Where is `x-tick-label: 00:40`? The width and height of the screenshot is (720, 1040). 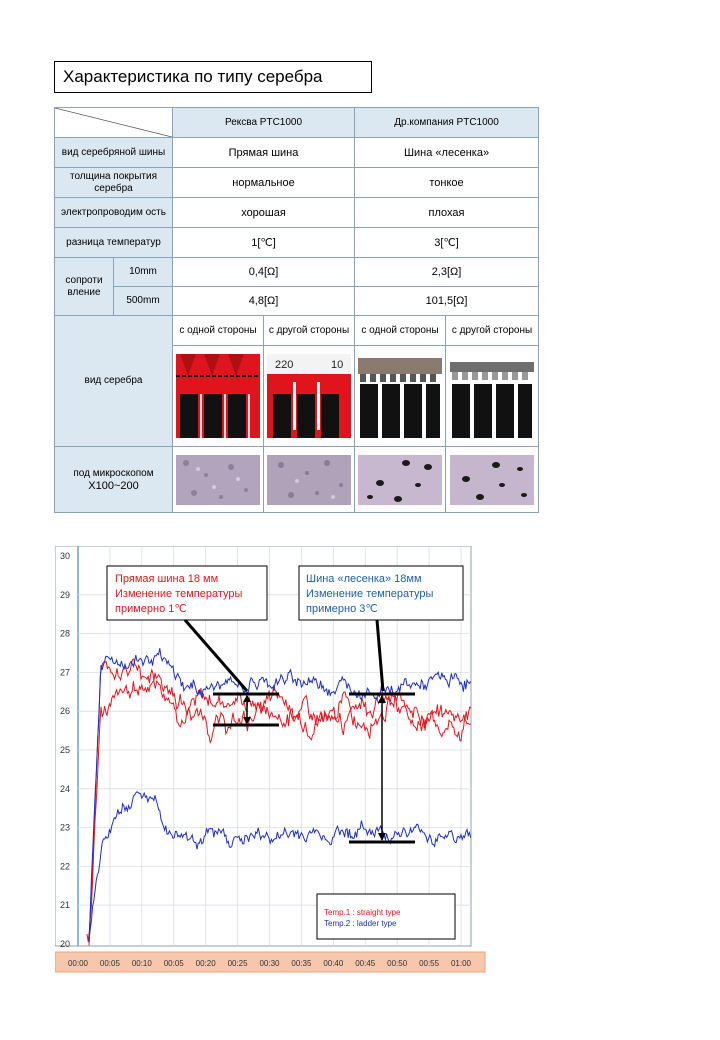
x-tick-label: 00:40 is located at coordinates (333, 963).